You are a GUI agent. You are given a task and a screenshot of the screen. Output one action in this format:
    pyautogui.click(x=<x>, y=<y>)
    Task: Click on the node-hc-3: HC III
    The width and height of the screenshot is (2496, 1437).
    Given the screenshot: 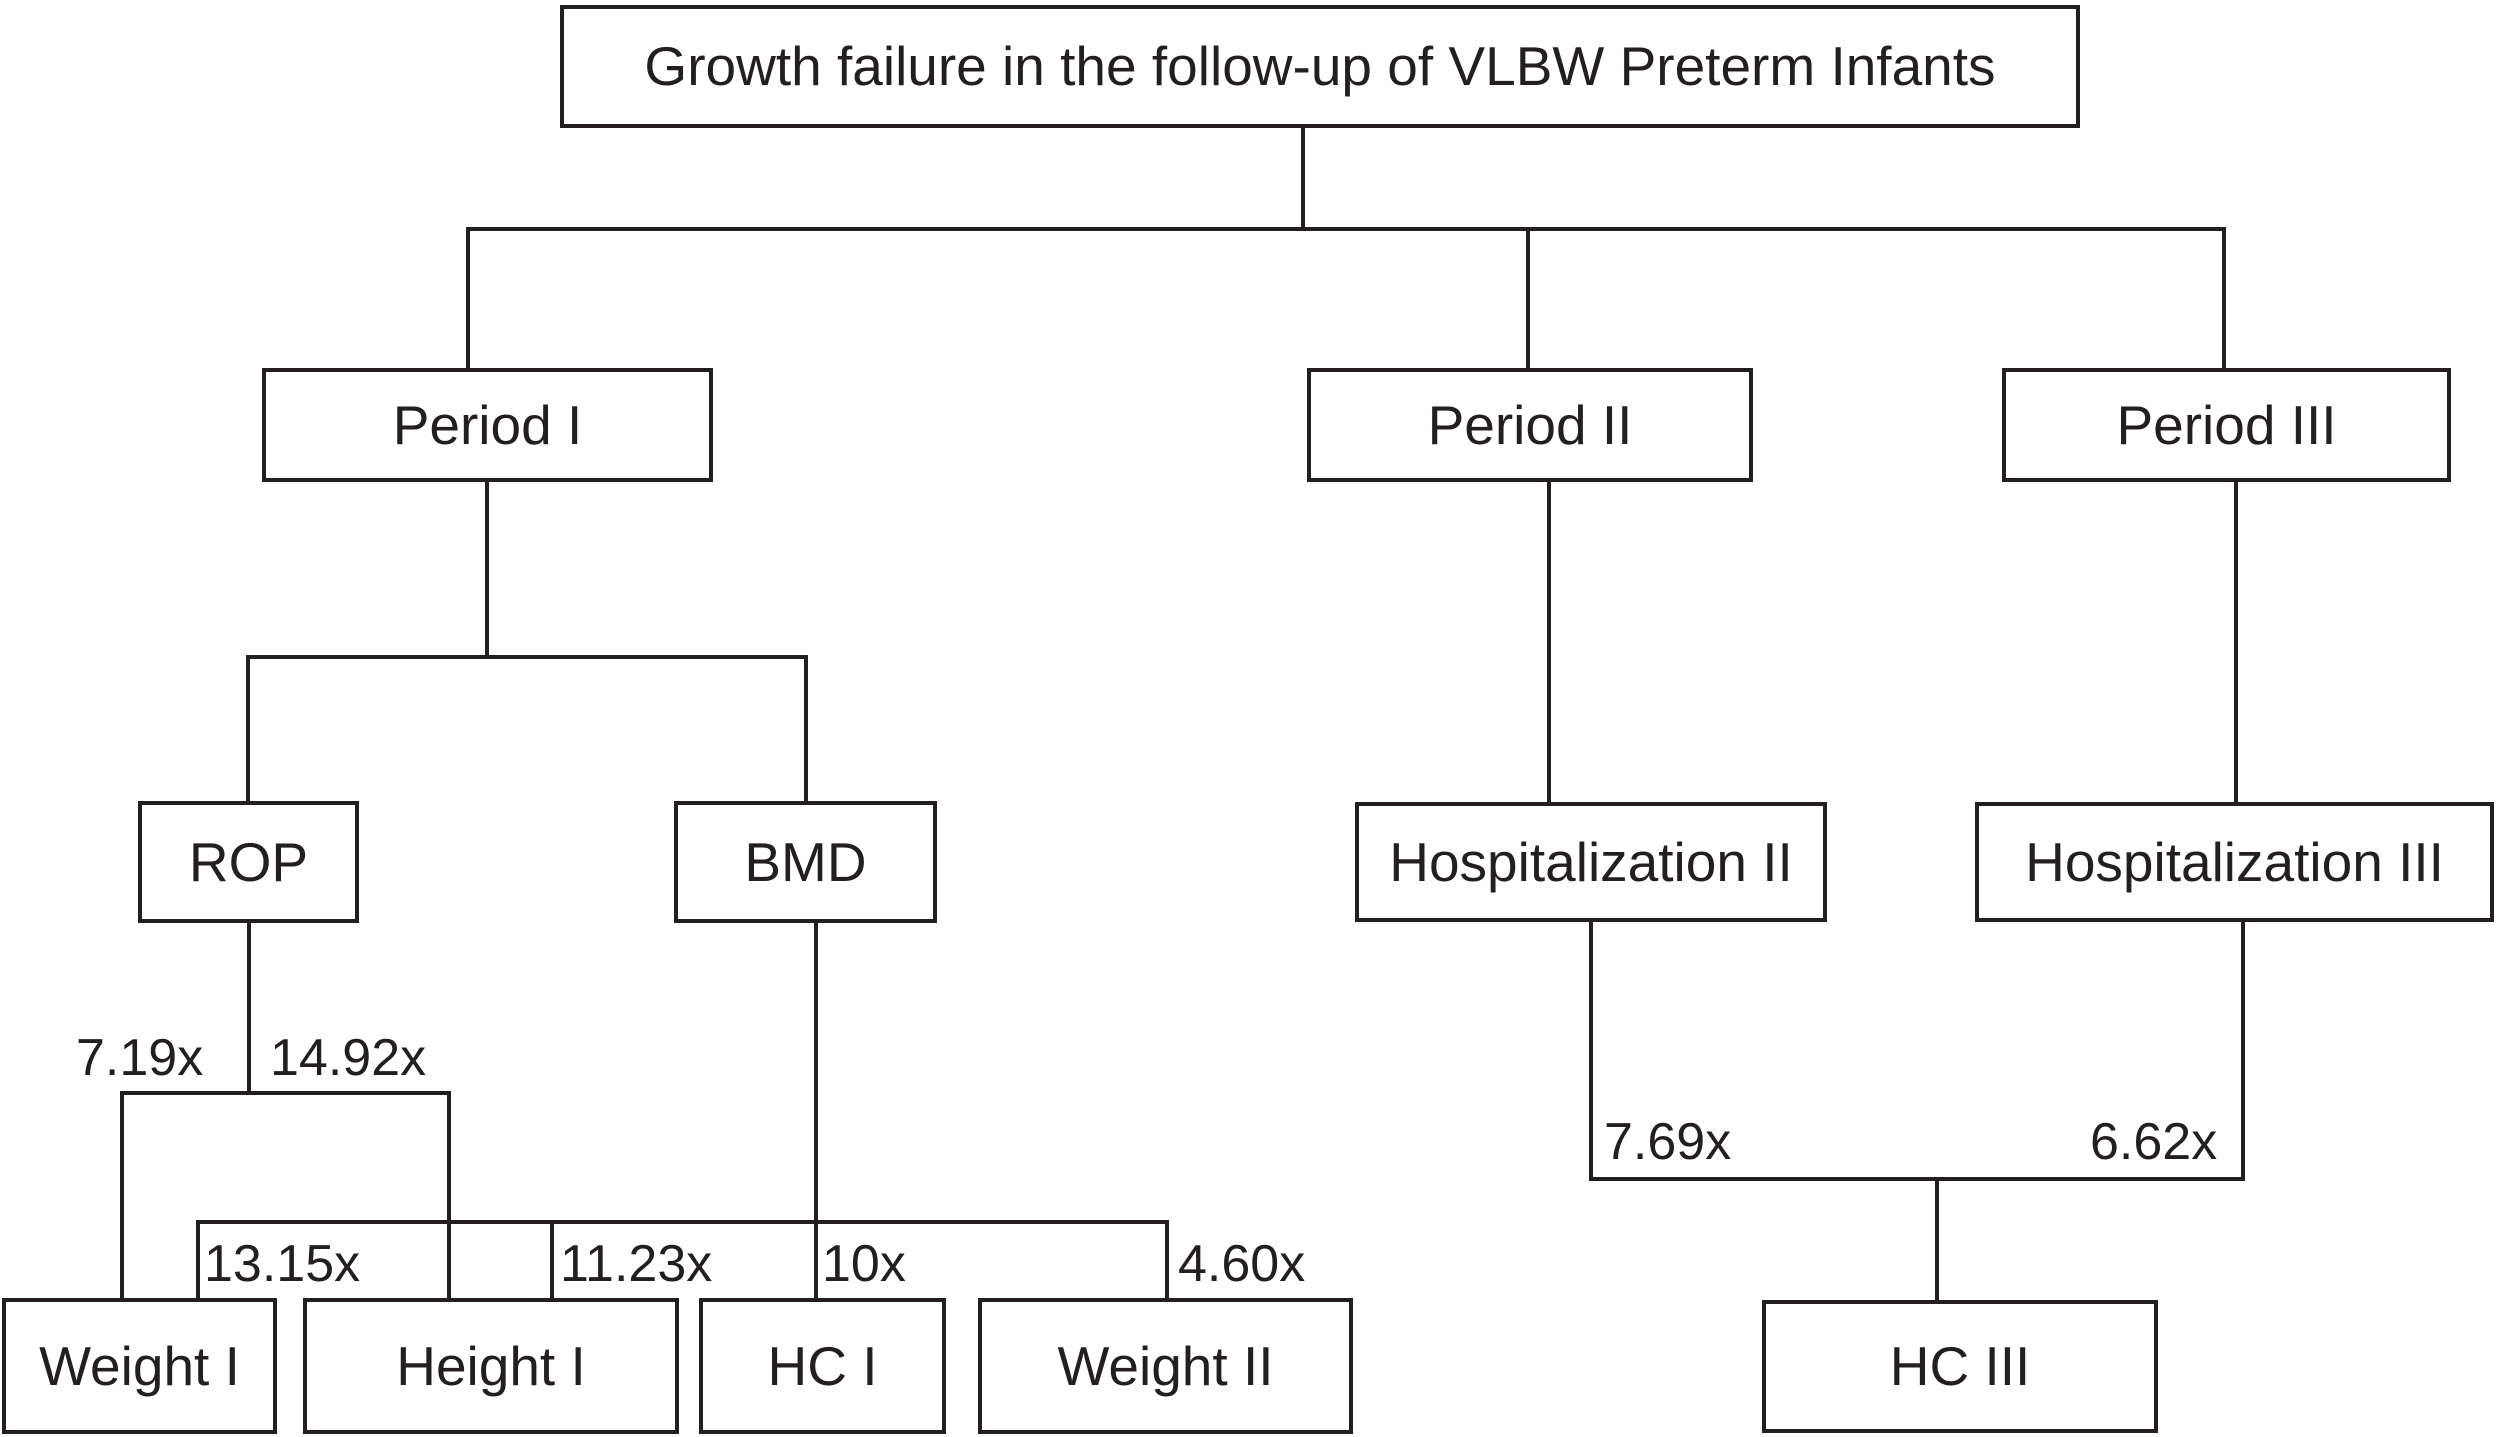 What is the action you would take?
    pyautogui.click(x=1960, y=1366)
    